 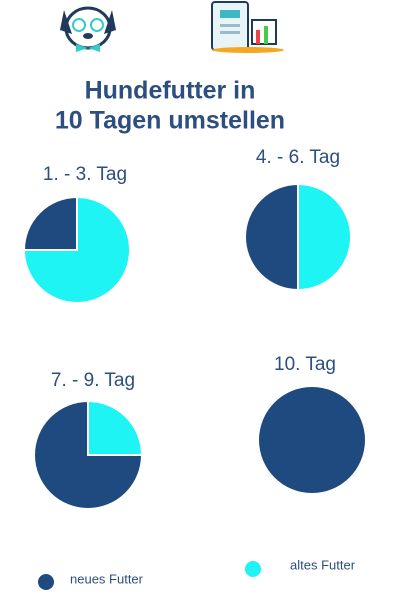 What do you see at coordinates (93, 380) in the screenshot?
I see `pie-title: 7. - 9. Tag` at bounding box center [93, 380].